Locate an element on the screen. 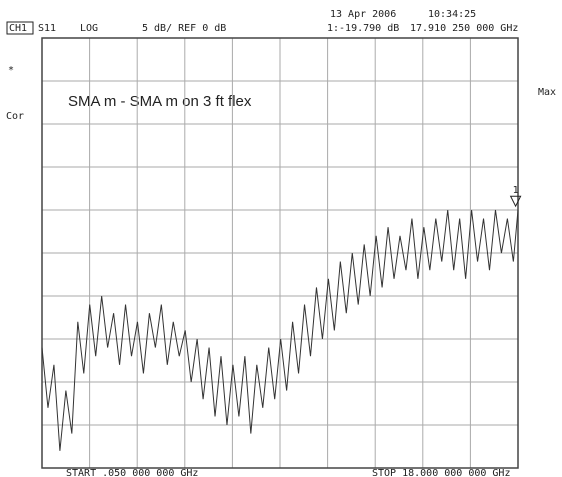 Image resolution: width=562 pixels, height=477 pixels. status-star: * is located at coordinates (11, 70).